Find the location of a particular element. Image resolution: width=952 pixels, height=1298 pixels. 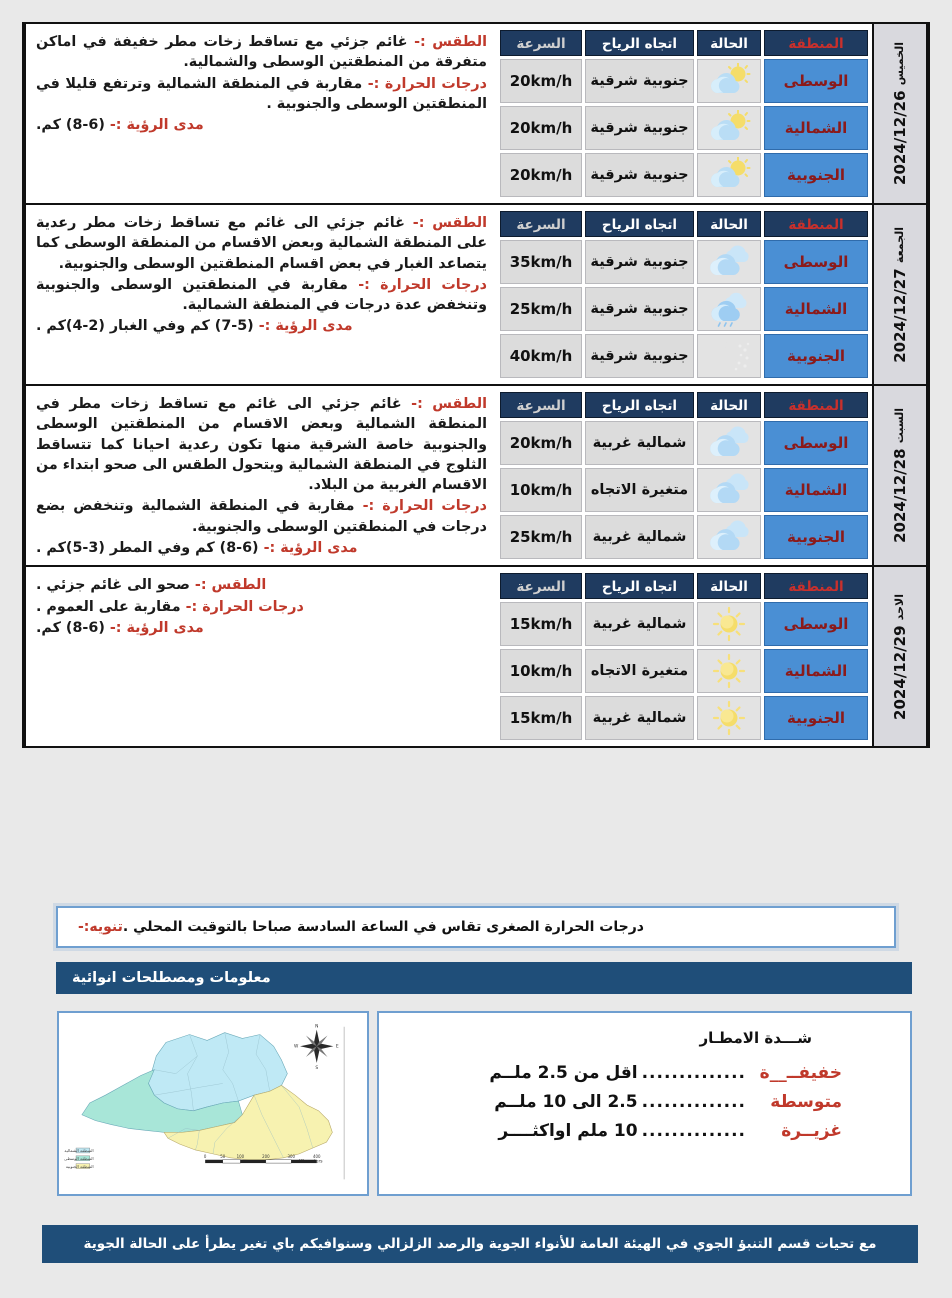

cell-speed: 25km/h is located at coordinates (541, 537).